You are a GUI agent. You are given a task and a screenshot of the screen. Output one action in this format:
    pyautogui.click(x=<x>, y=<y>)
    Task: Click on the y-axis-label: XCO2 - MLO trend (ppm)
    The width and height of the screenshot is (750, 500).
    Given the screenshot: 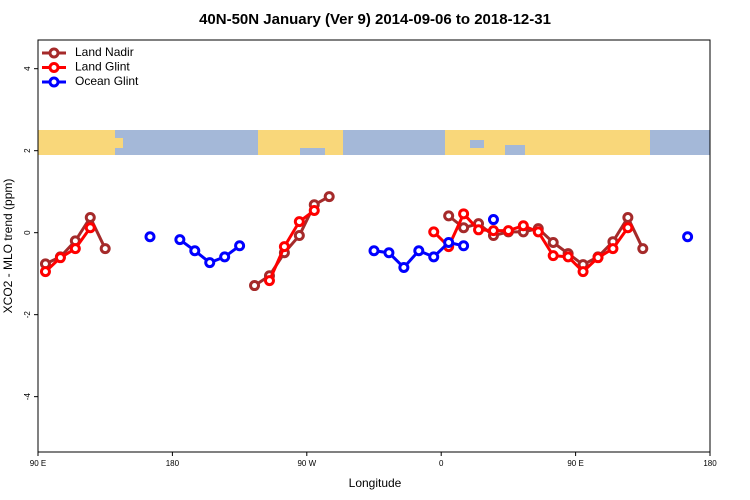 What is the action you would take?
    pyautogui.click(x=8, y=246)
    